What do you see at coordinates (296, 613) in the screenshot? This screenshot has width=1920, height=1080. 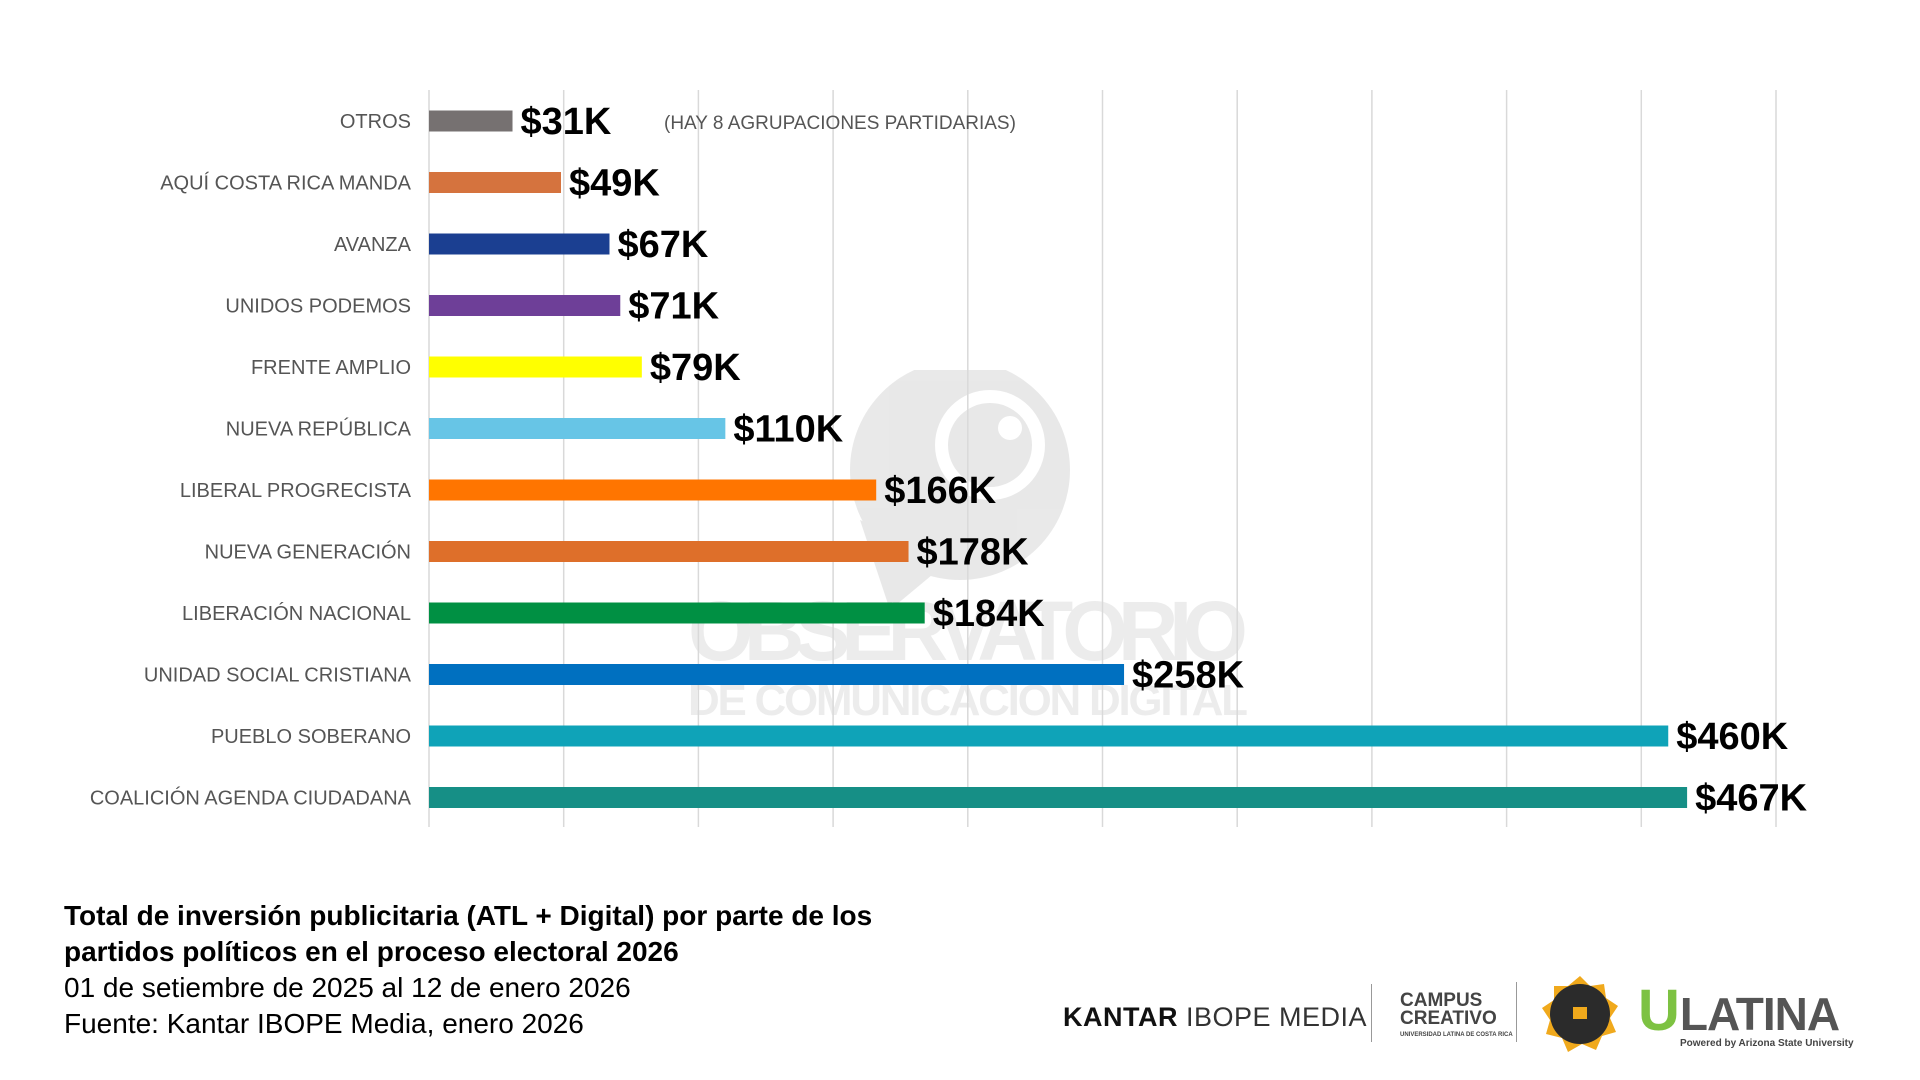 I see `category-label: LIBERACIÓN NACIONAL` at bounding box center [296, 613].